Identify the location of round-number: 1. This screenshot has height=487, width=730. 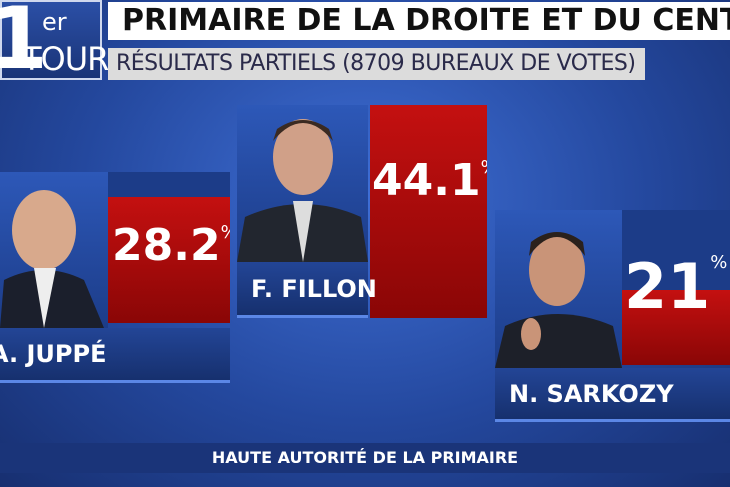
(24, 44).